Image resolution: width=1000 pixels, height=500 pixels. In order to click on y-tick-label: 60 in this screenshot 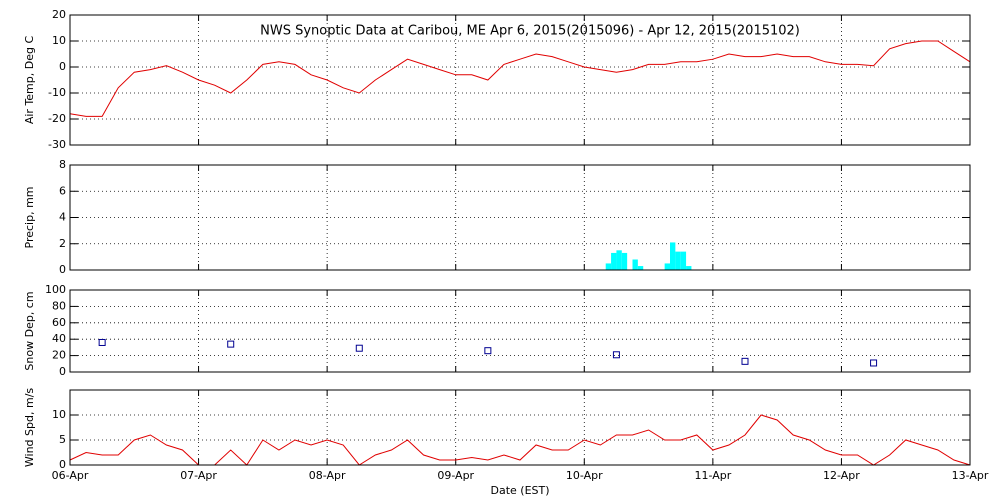, I will do `click(59, 322)`.